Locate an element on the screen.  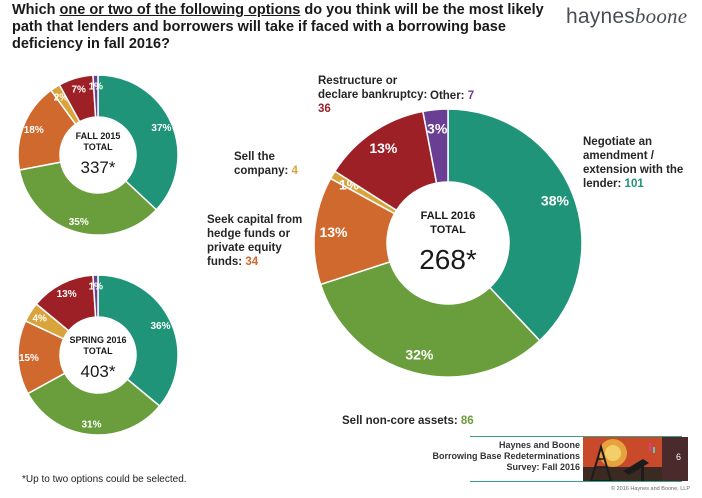
footer-rule is located at coordinates (576, 459).